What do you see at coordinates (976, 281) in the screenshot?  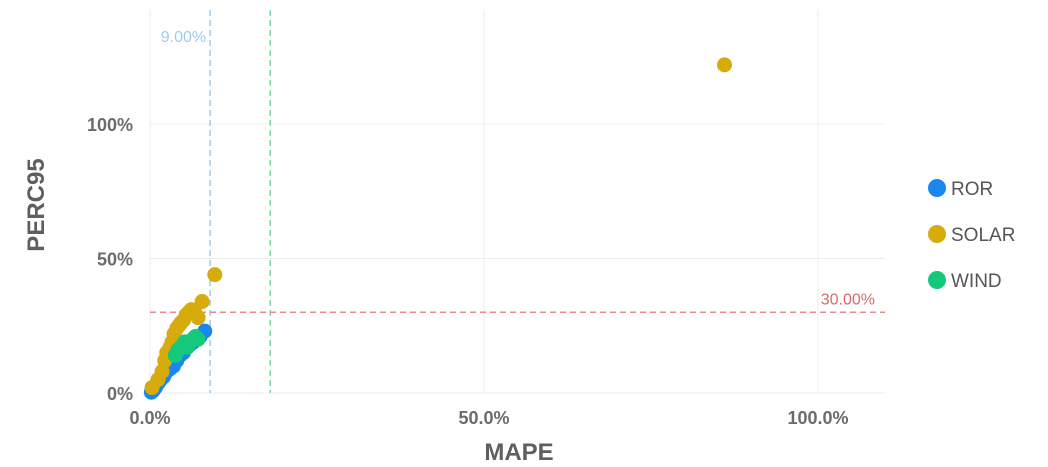 I see `legend-label: WIND` at bounding box center [976, 281].